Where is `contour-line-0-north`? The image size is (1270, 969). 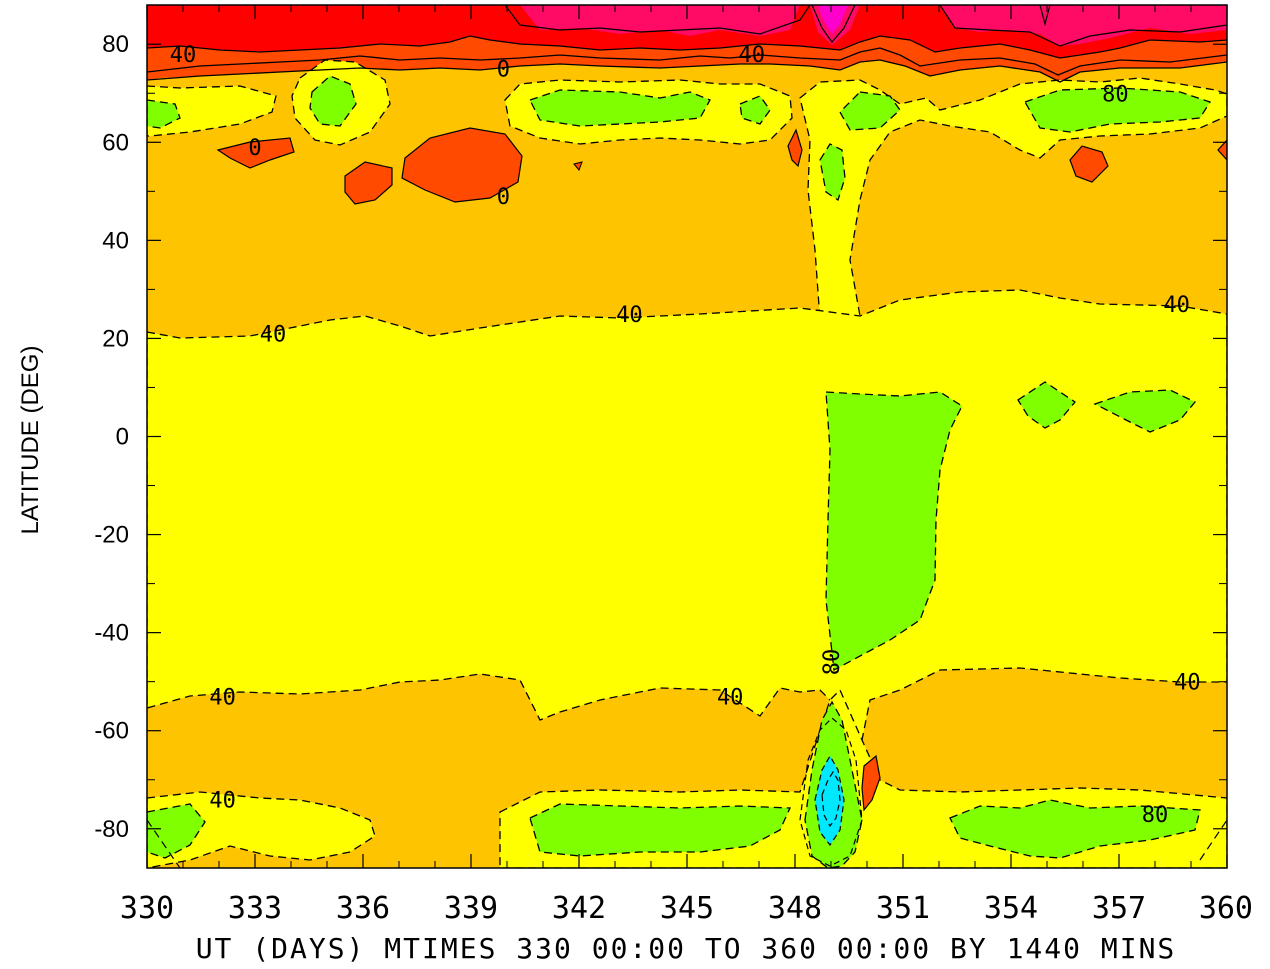 contour-line-0-north is located at coordinates (687, 61).